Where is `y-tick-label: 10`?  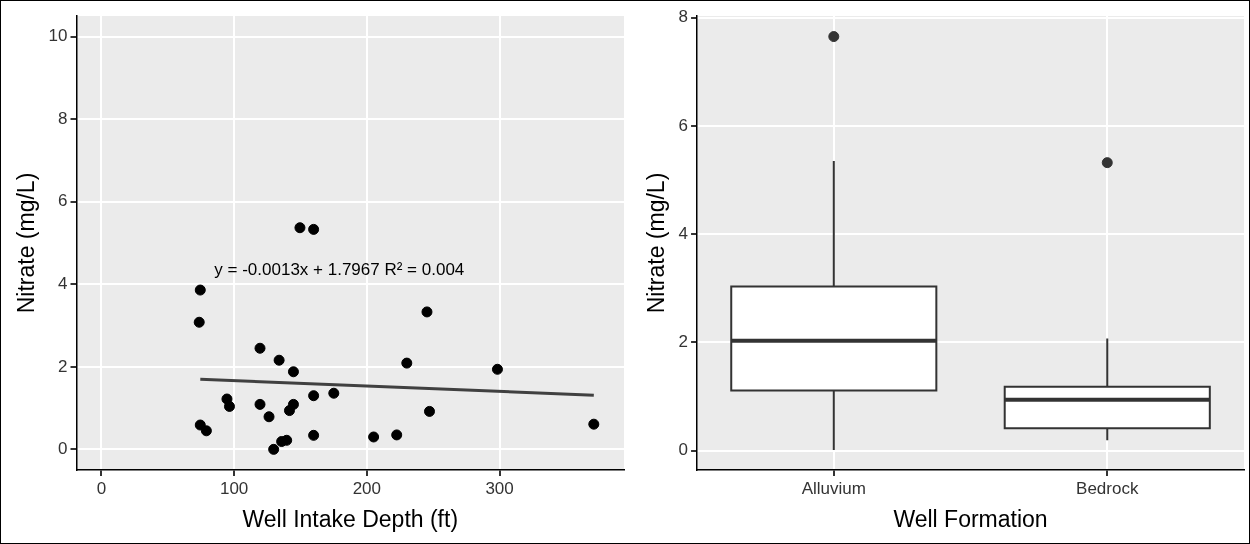 y-tick-label: 10 is located at coordinates (58, 36).